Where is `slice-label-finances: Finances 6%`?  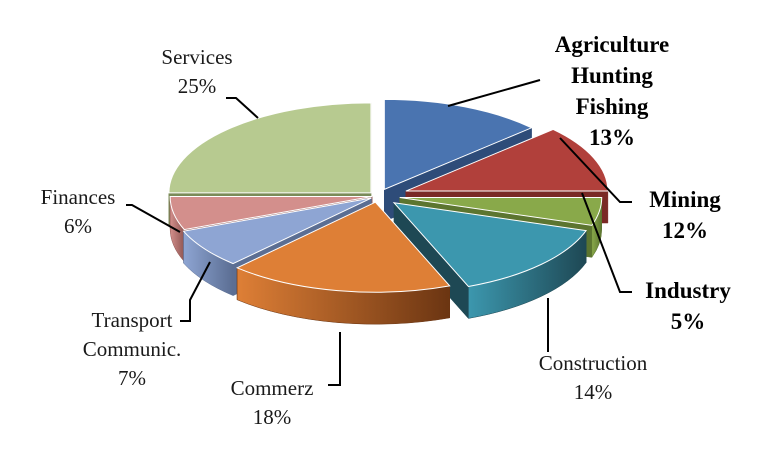
slice-label-finances: Finances 6% is located at coordinates (78, 211).